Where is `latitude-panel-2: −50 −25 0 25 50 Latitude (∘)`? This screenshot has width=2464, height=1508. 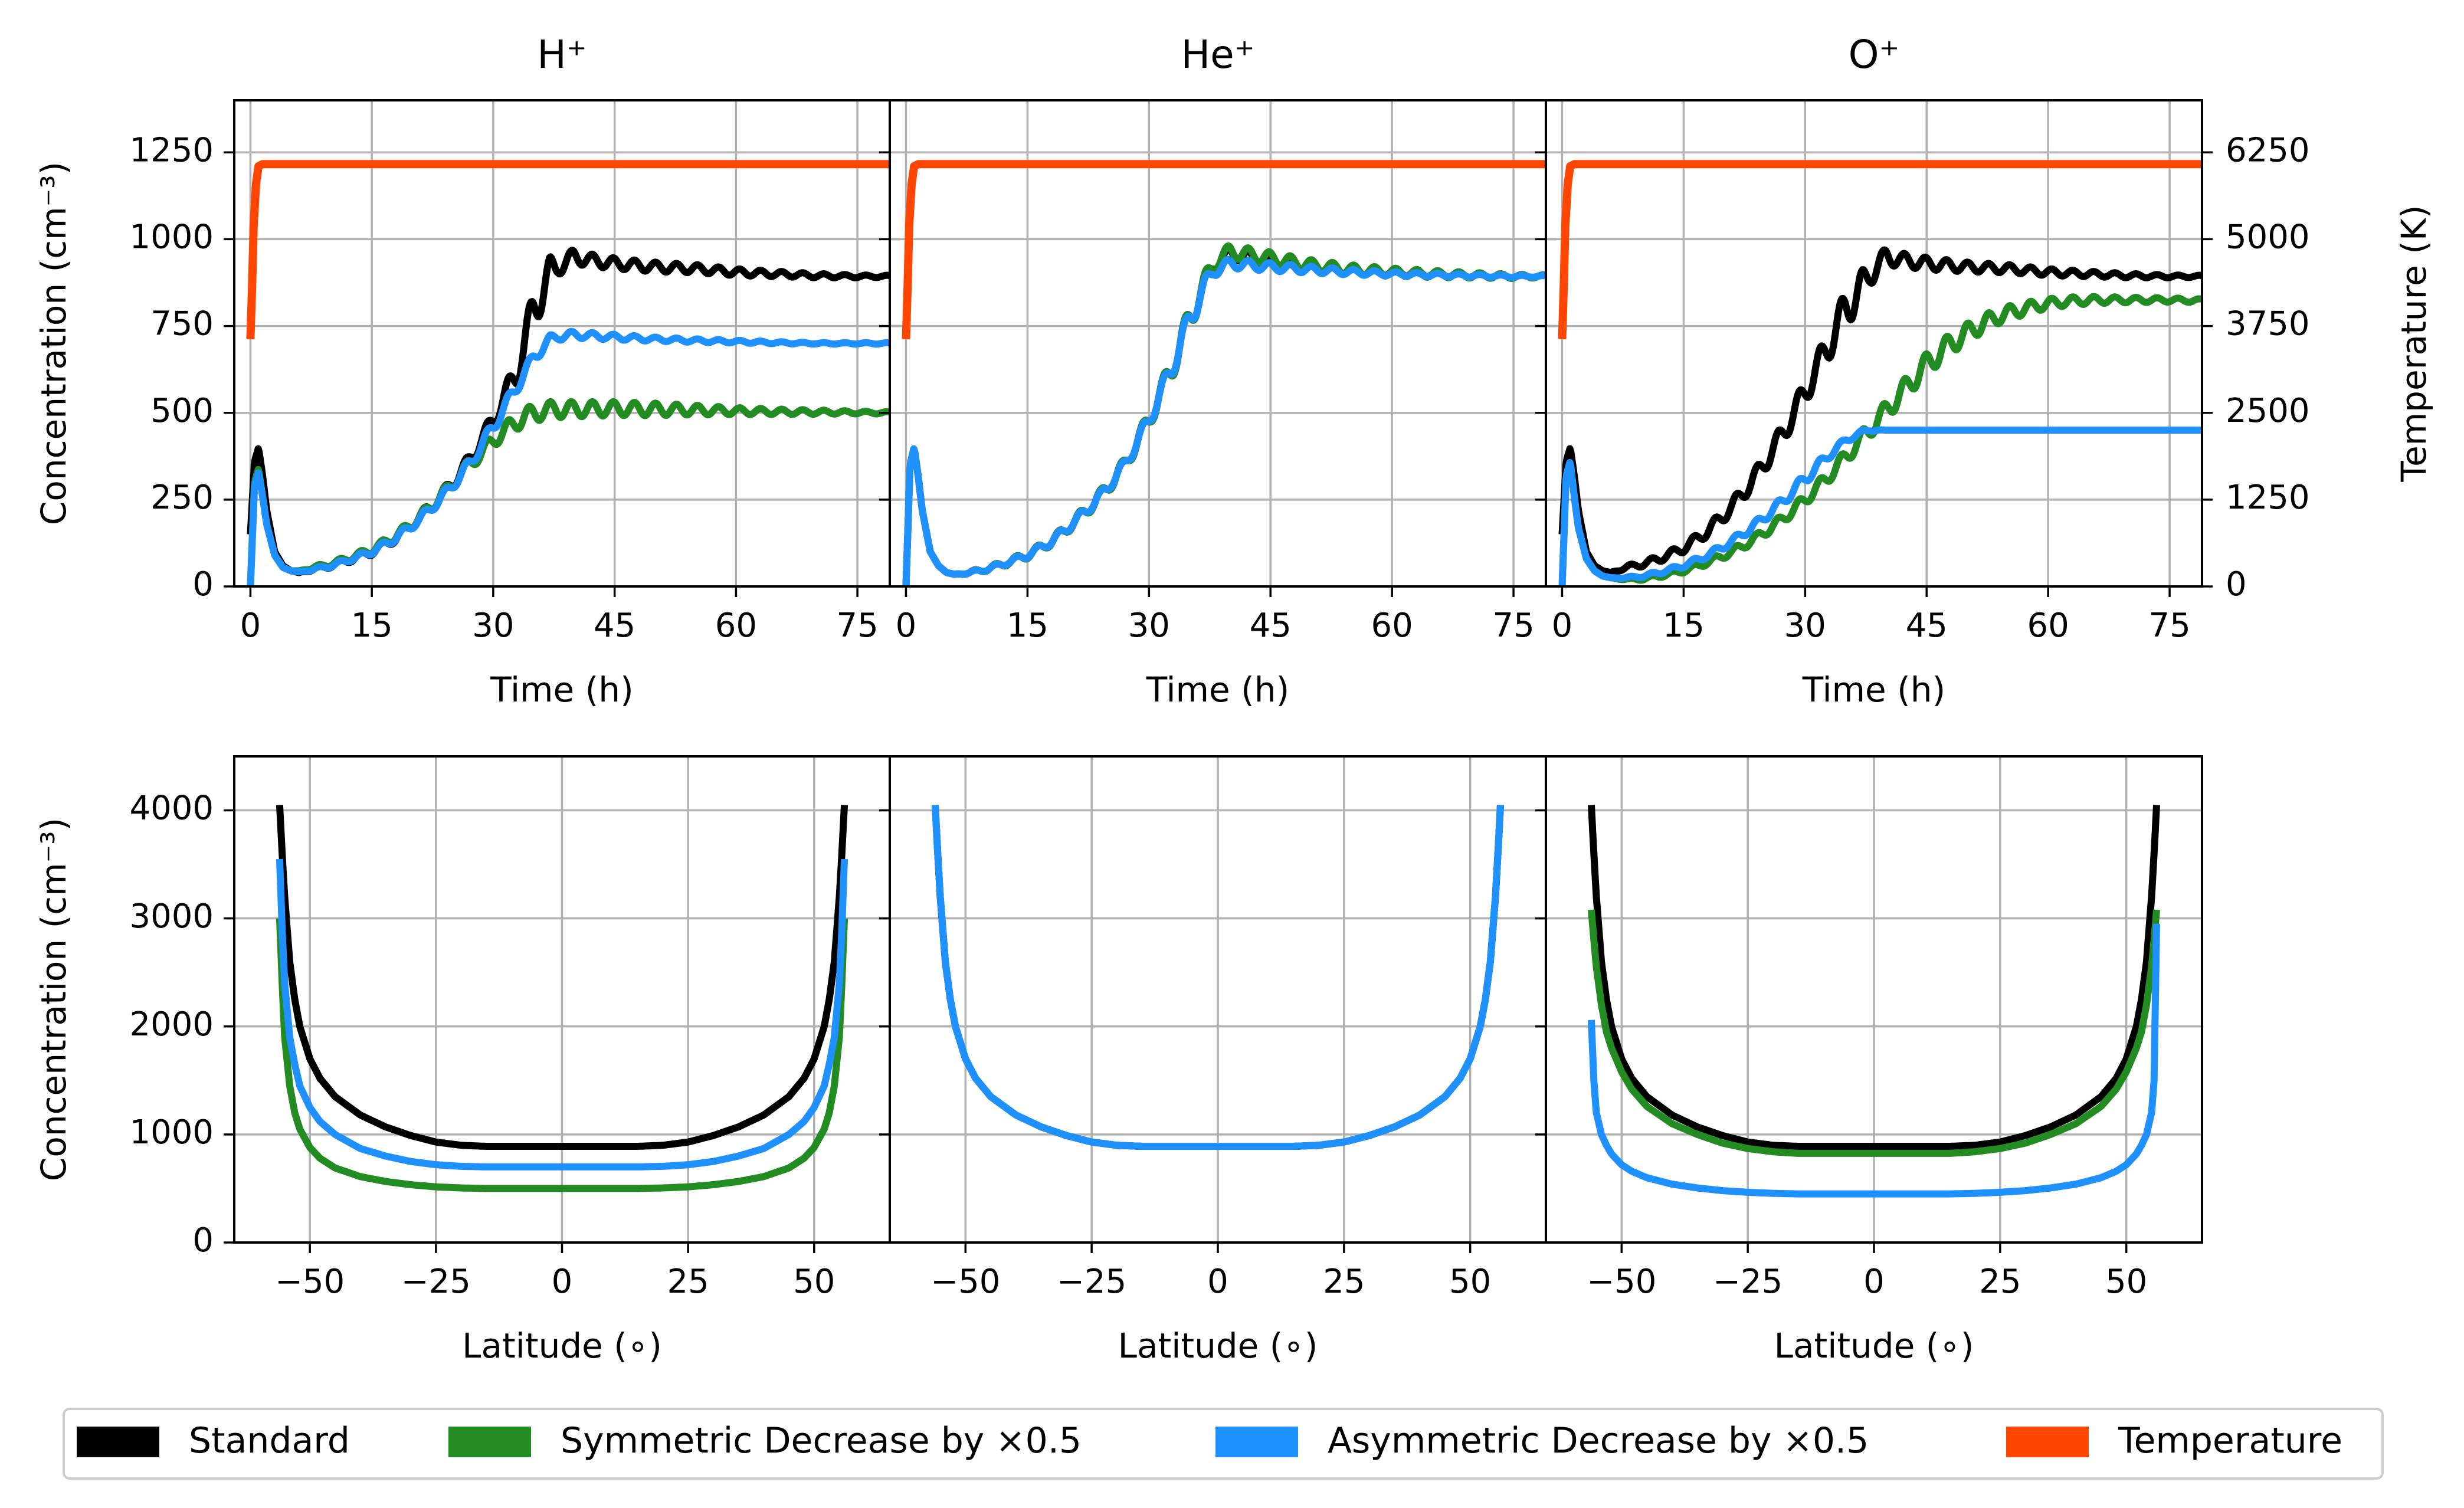 latitude-panel-2: −50 −25 0 25 50 Latitude (∘) is located at coordinates (1213, 1060).